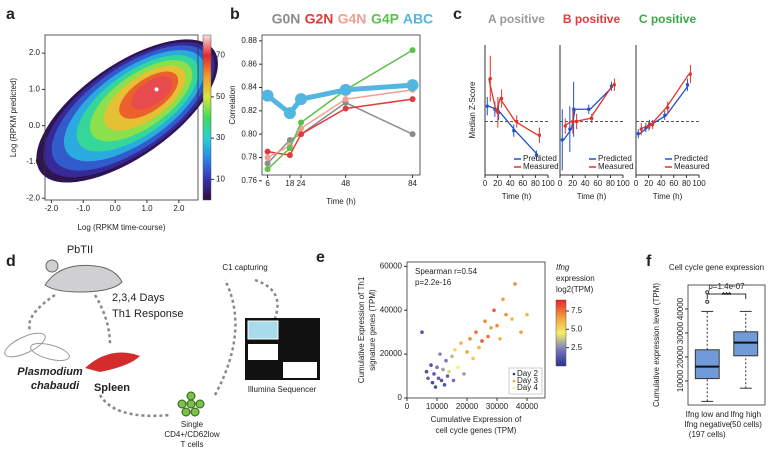 The image size is (778, 451). What do you see at coordinates (147, 208) in the screenshot?
I see `x-tick-label: 1.0` at bounding box center [147, 208].